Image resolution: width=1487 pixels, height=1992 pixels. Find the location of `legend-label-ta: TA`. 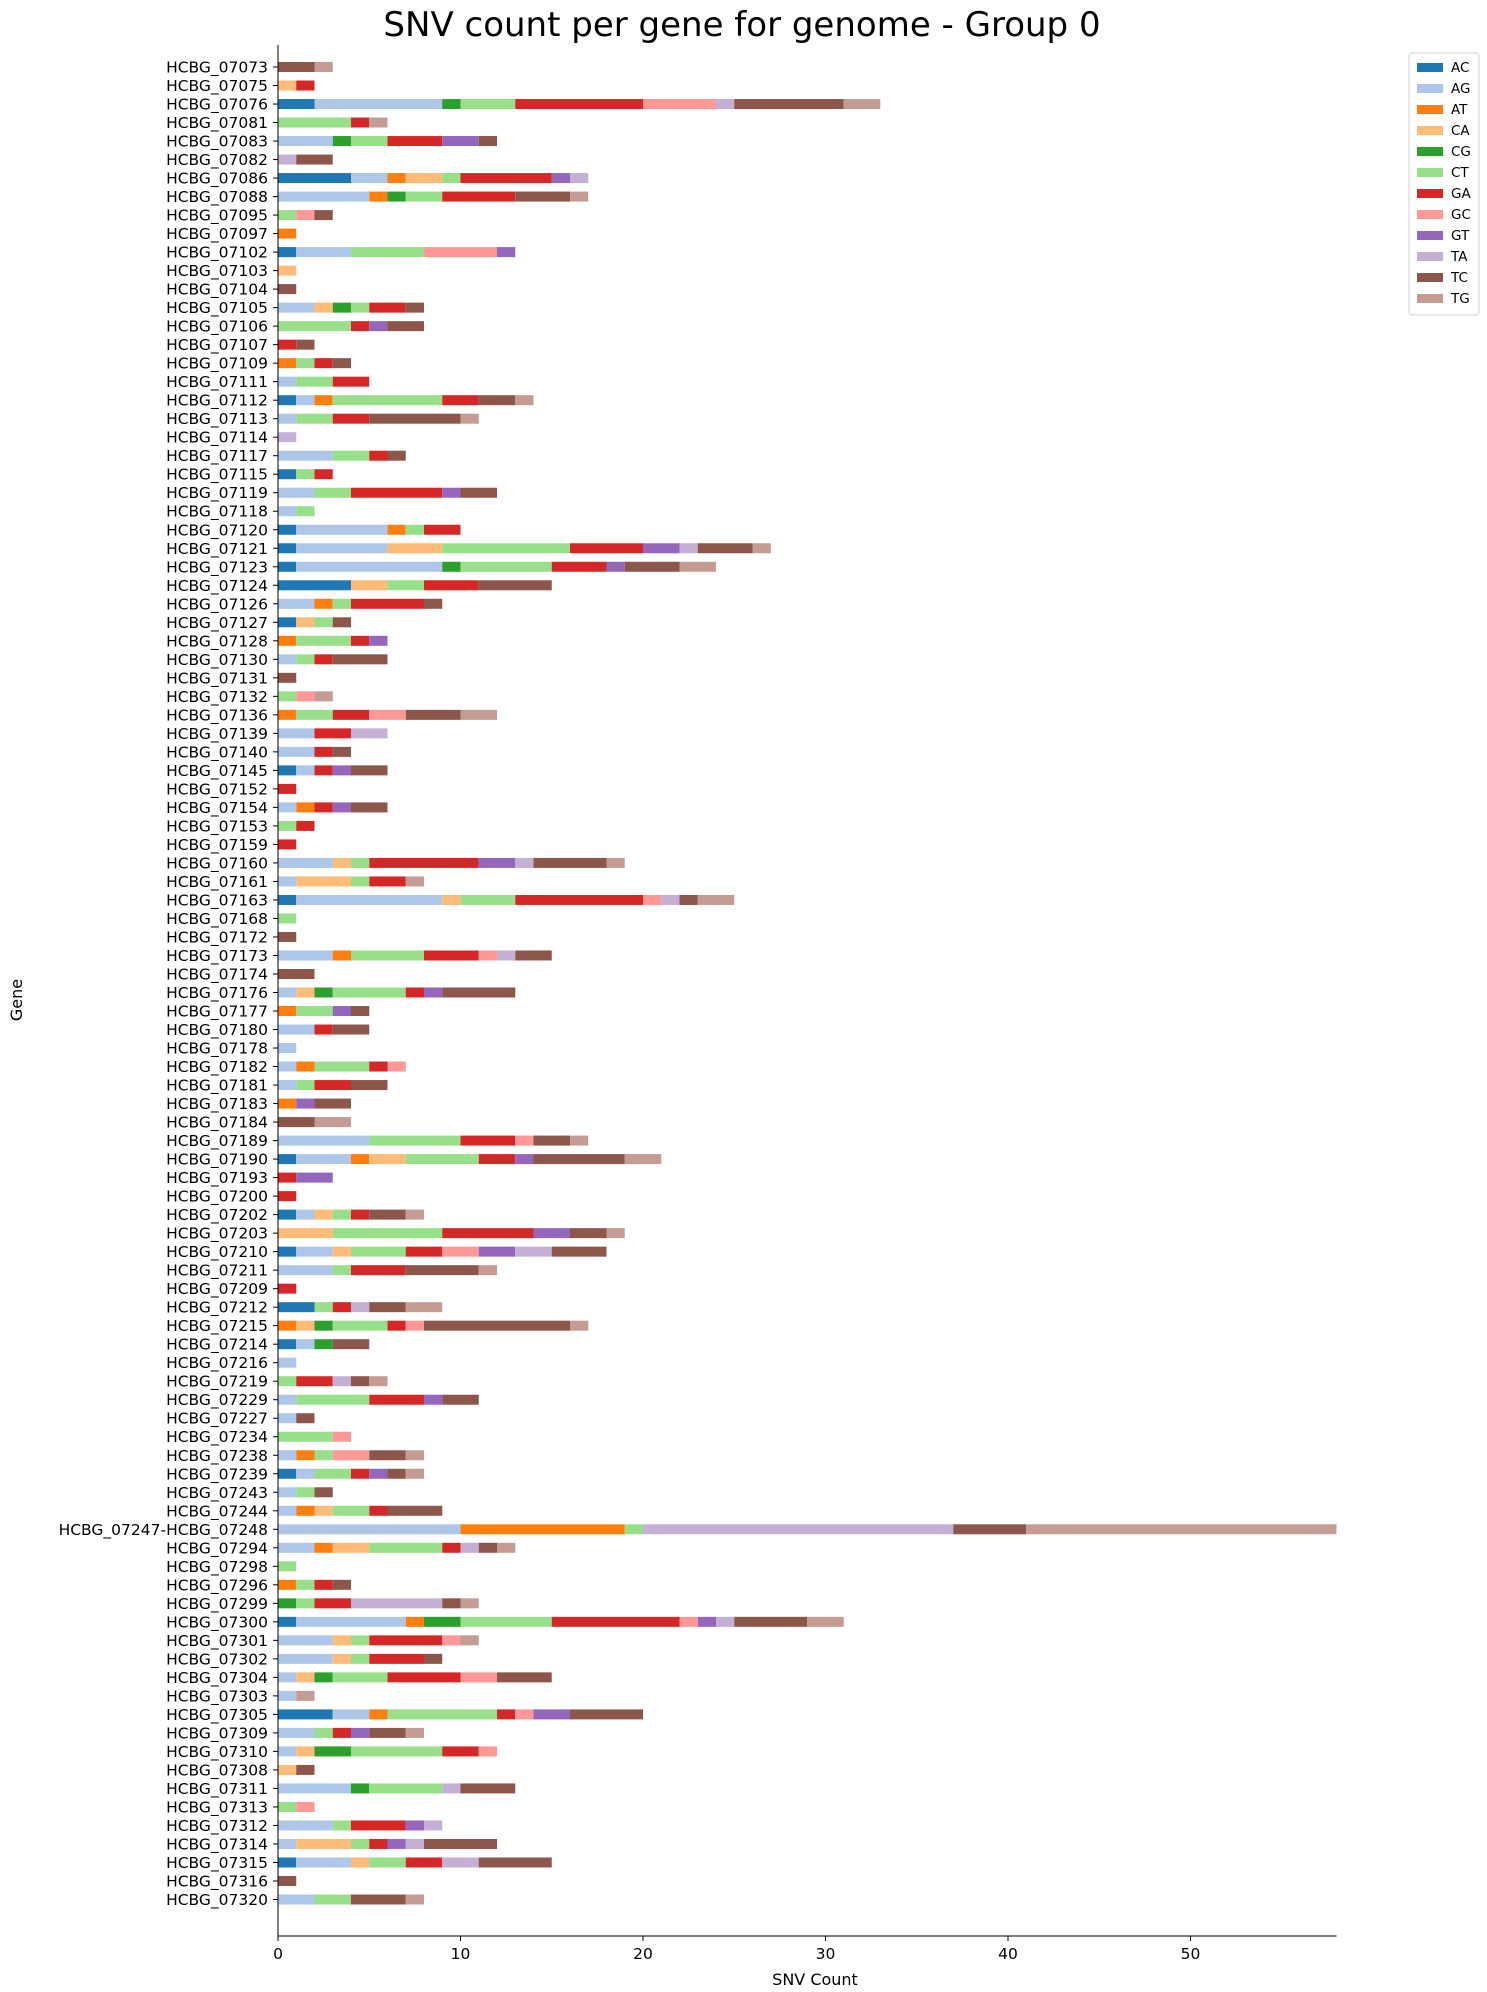

legend-label-ta: TA is located at coordinates (1459, 257).